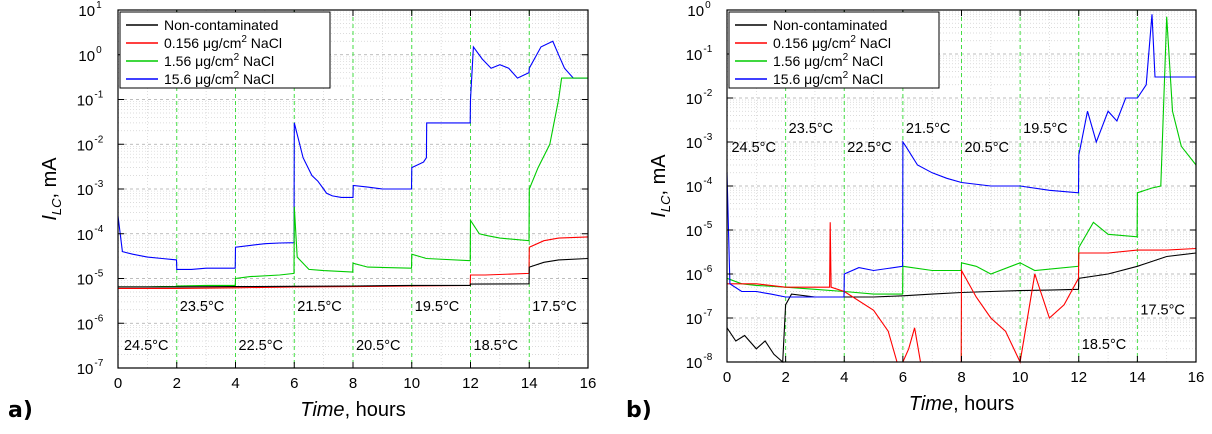 The image size is (1212, 434). Describe the element at coordinates (183, 43) in the screenshot. I see `legend-entry-prefix: 0.156` at that location.